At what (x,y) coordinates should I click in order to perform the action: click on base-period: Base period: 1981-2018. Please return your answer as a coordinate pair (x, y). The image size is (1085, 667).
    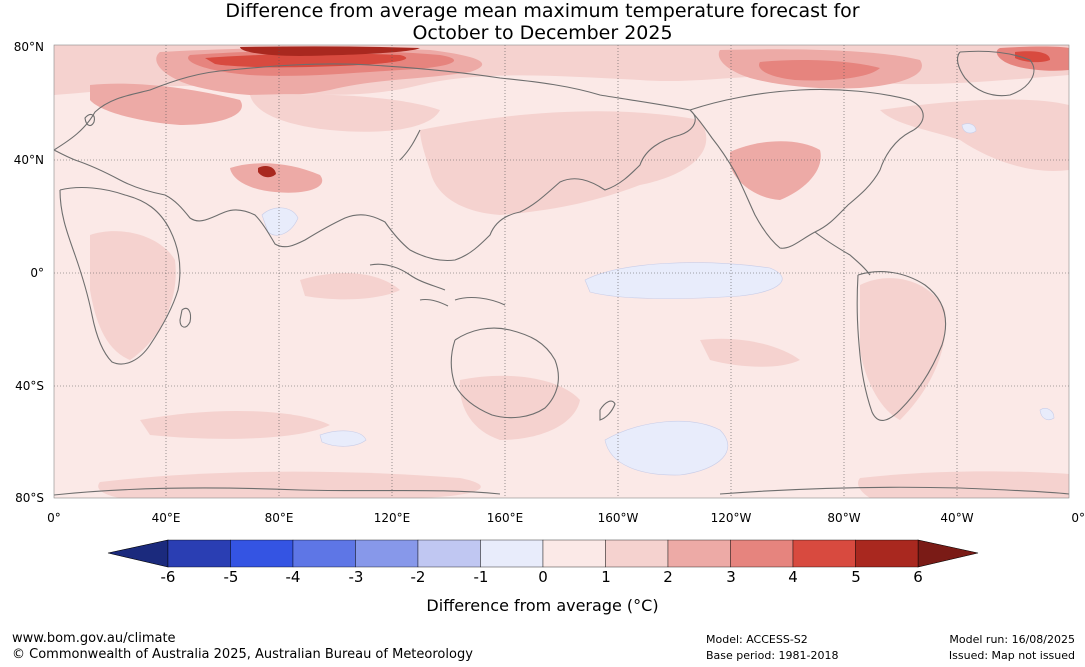
    Looking at the image, I should click on (772, 655).